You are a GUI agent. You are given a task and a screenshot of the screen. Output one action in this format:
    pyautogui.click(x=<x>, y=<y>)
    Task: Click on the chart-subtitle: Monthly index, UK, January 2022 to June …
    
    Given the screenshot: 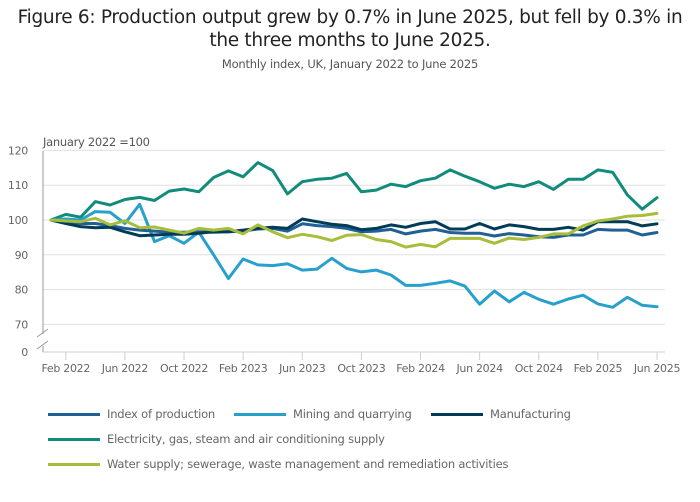 What is the action you would take?
    pyautogui.click(x=350, y=64)
    